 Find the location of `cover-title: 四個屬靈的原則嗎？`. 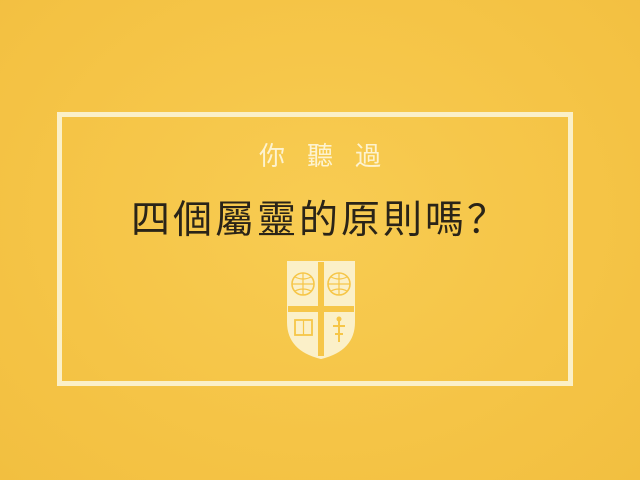

cover-title: 四個屬靈的原則嗎？ is located at coordinates (319, 220).